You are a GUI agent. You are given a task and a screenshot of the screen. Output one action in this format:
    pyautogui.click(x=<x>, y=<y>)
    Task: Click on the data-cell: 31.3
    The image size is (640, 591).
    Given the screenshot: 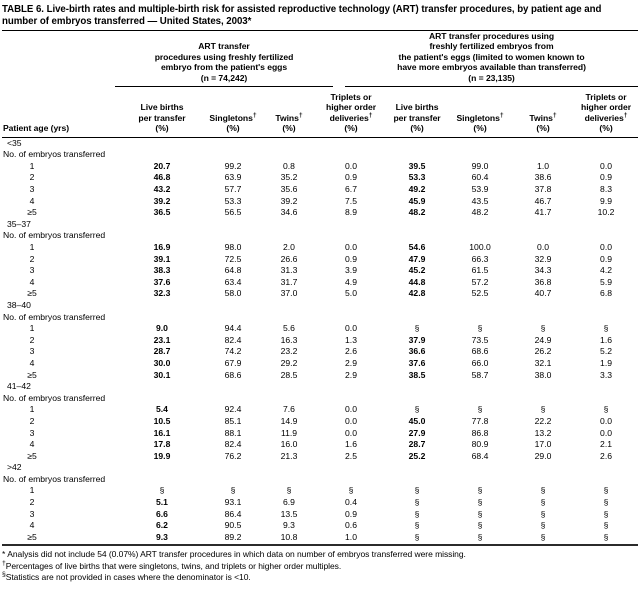 What is the action you would take?
    pyautogui.click(x=289, y=270)
    